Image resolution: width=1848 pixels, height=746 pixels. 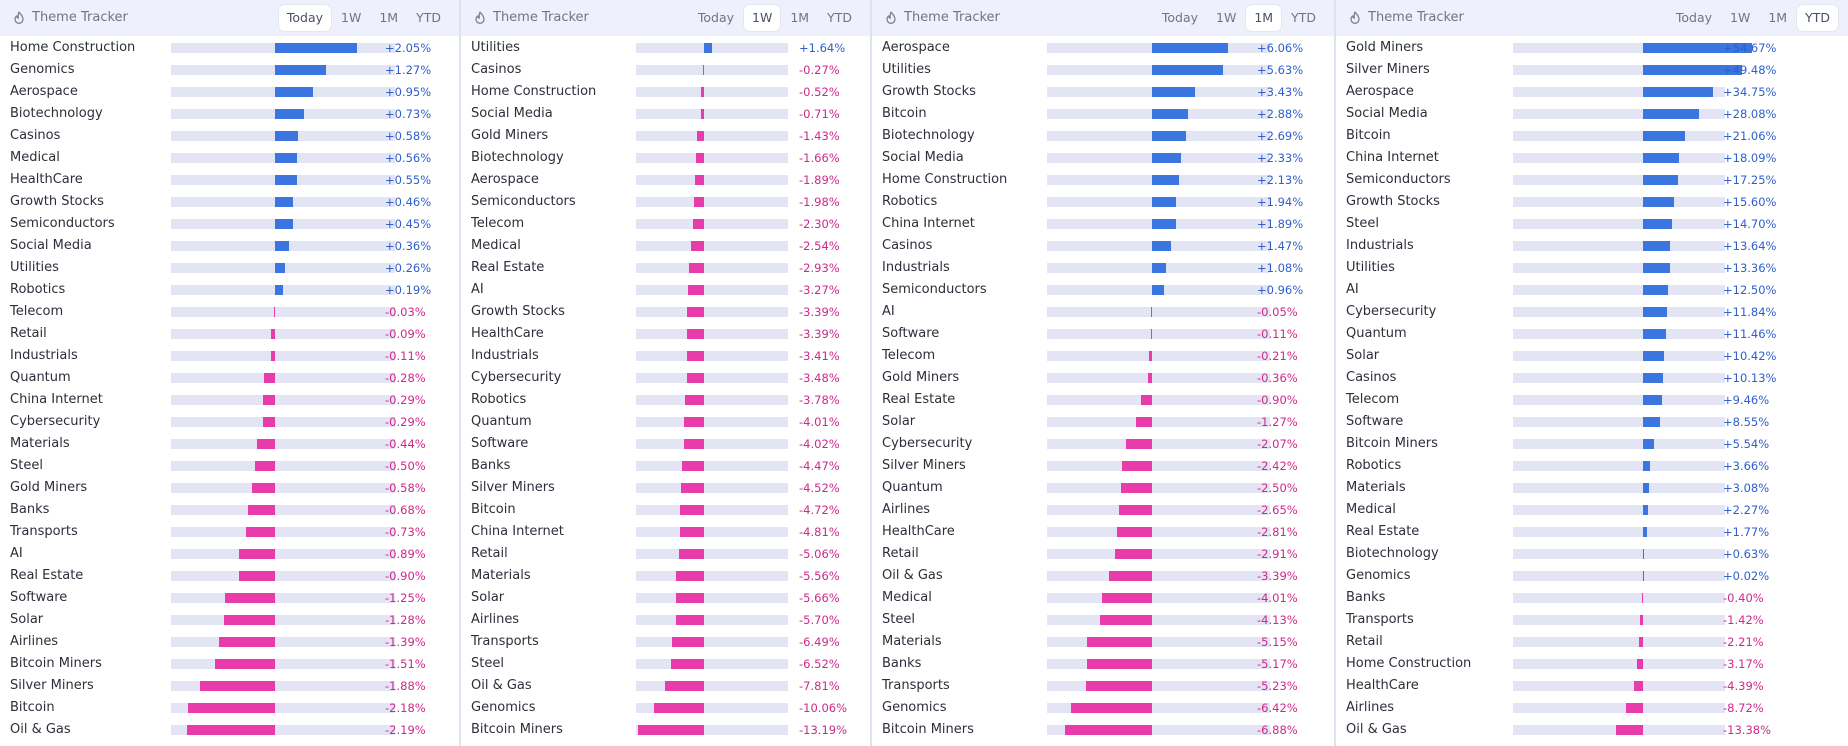 What do you see at coordinates (229, 312) in the screenshot?
I see `theme-row: Telecom -0.03%` at bounding box center [229, 312].